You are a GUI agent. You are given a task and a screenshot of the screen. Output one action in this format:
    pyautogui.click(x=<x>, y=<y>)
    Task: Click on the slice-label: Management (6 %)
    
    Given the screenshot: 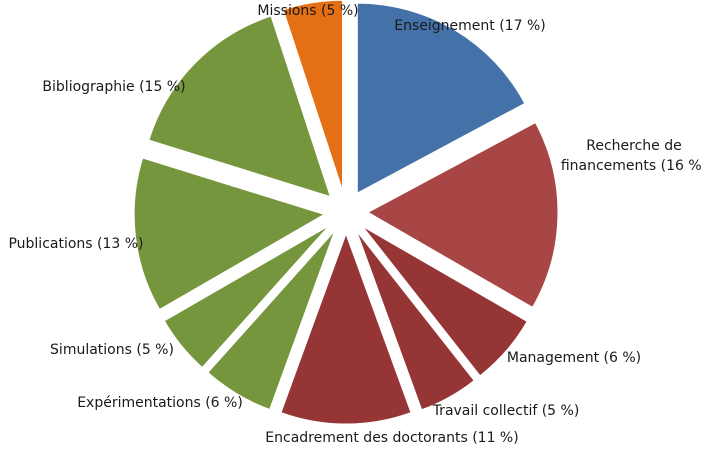 What is the action you would take?
    pyautogui.click(x=574, y=358)
    